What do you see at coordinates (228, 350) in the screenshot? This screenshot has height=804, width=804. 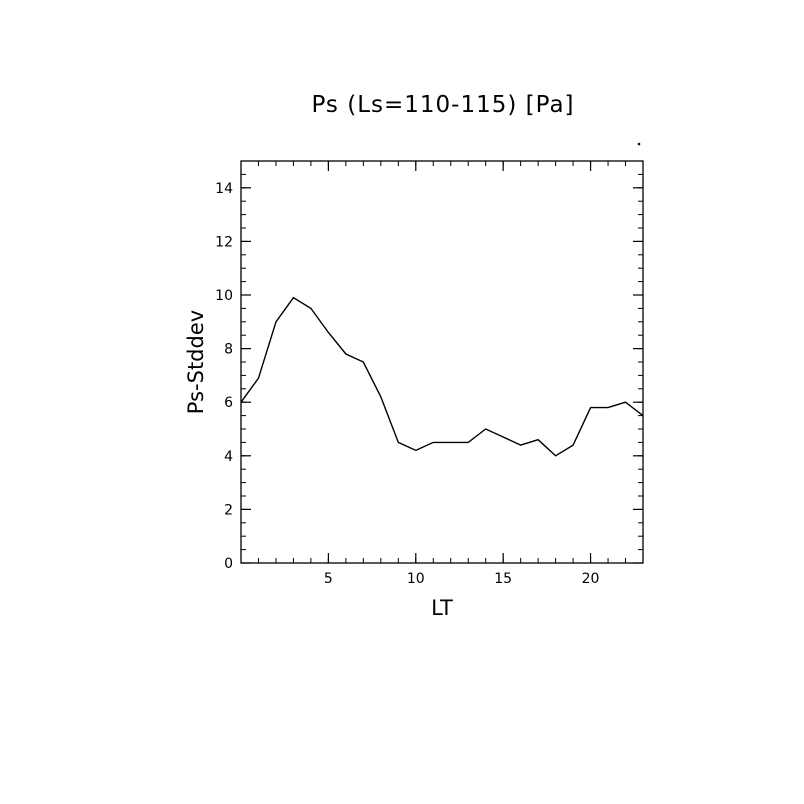 I see `y-tick-label: 8` at bounding box center [228, 350].